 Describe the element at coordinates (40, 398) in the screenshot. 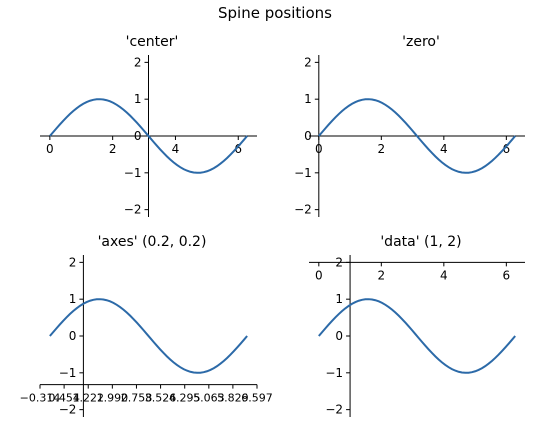

I see `x-tick-label: −0.314` at that location.